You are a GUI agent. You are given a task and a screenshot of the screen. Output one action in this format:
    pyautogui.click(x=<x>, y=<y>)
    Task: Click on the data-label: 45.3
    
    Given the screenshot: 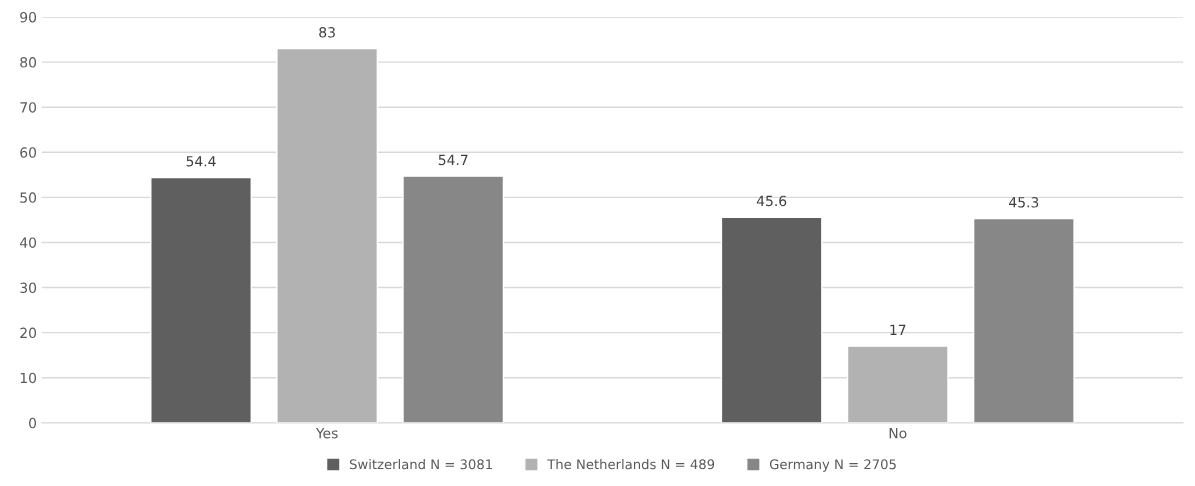 What is the action you would take?
    pyautogui.click(x=1024, y=202)
    